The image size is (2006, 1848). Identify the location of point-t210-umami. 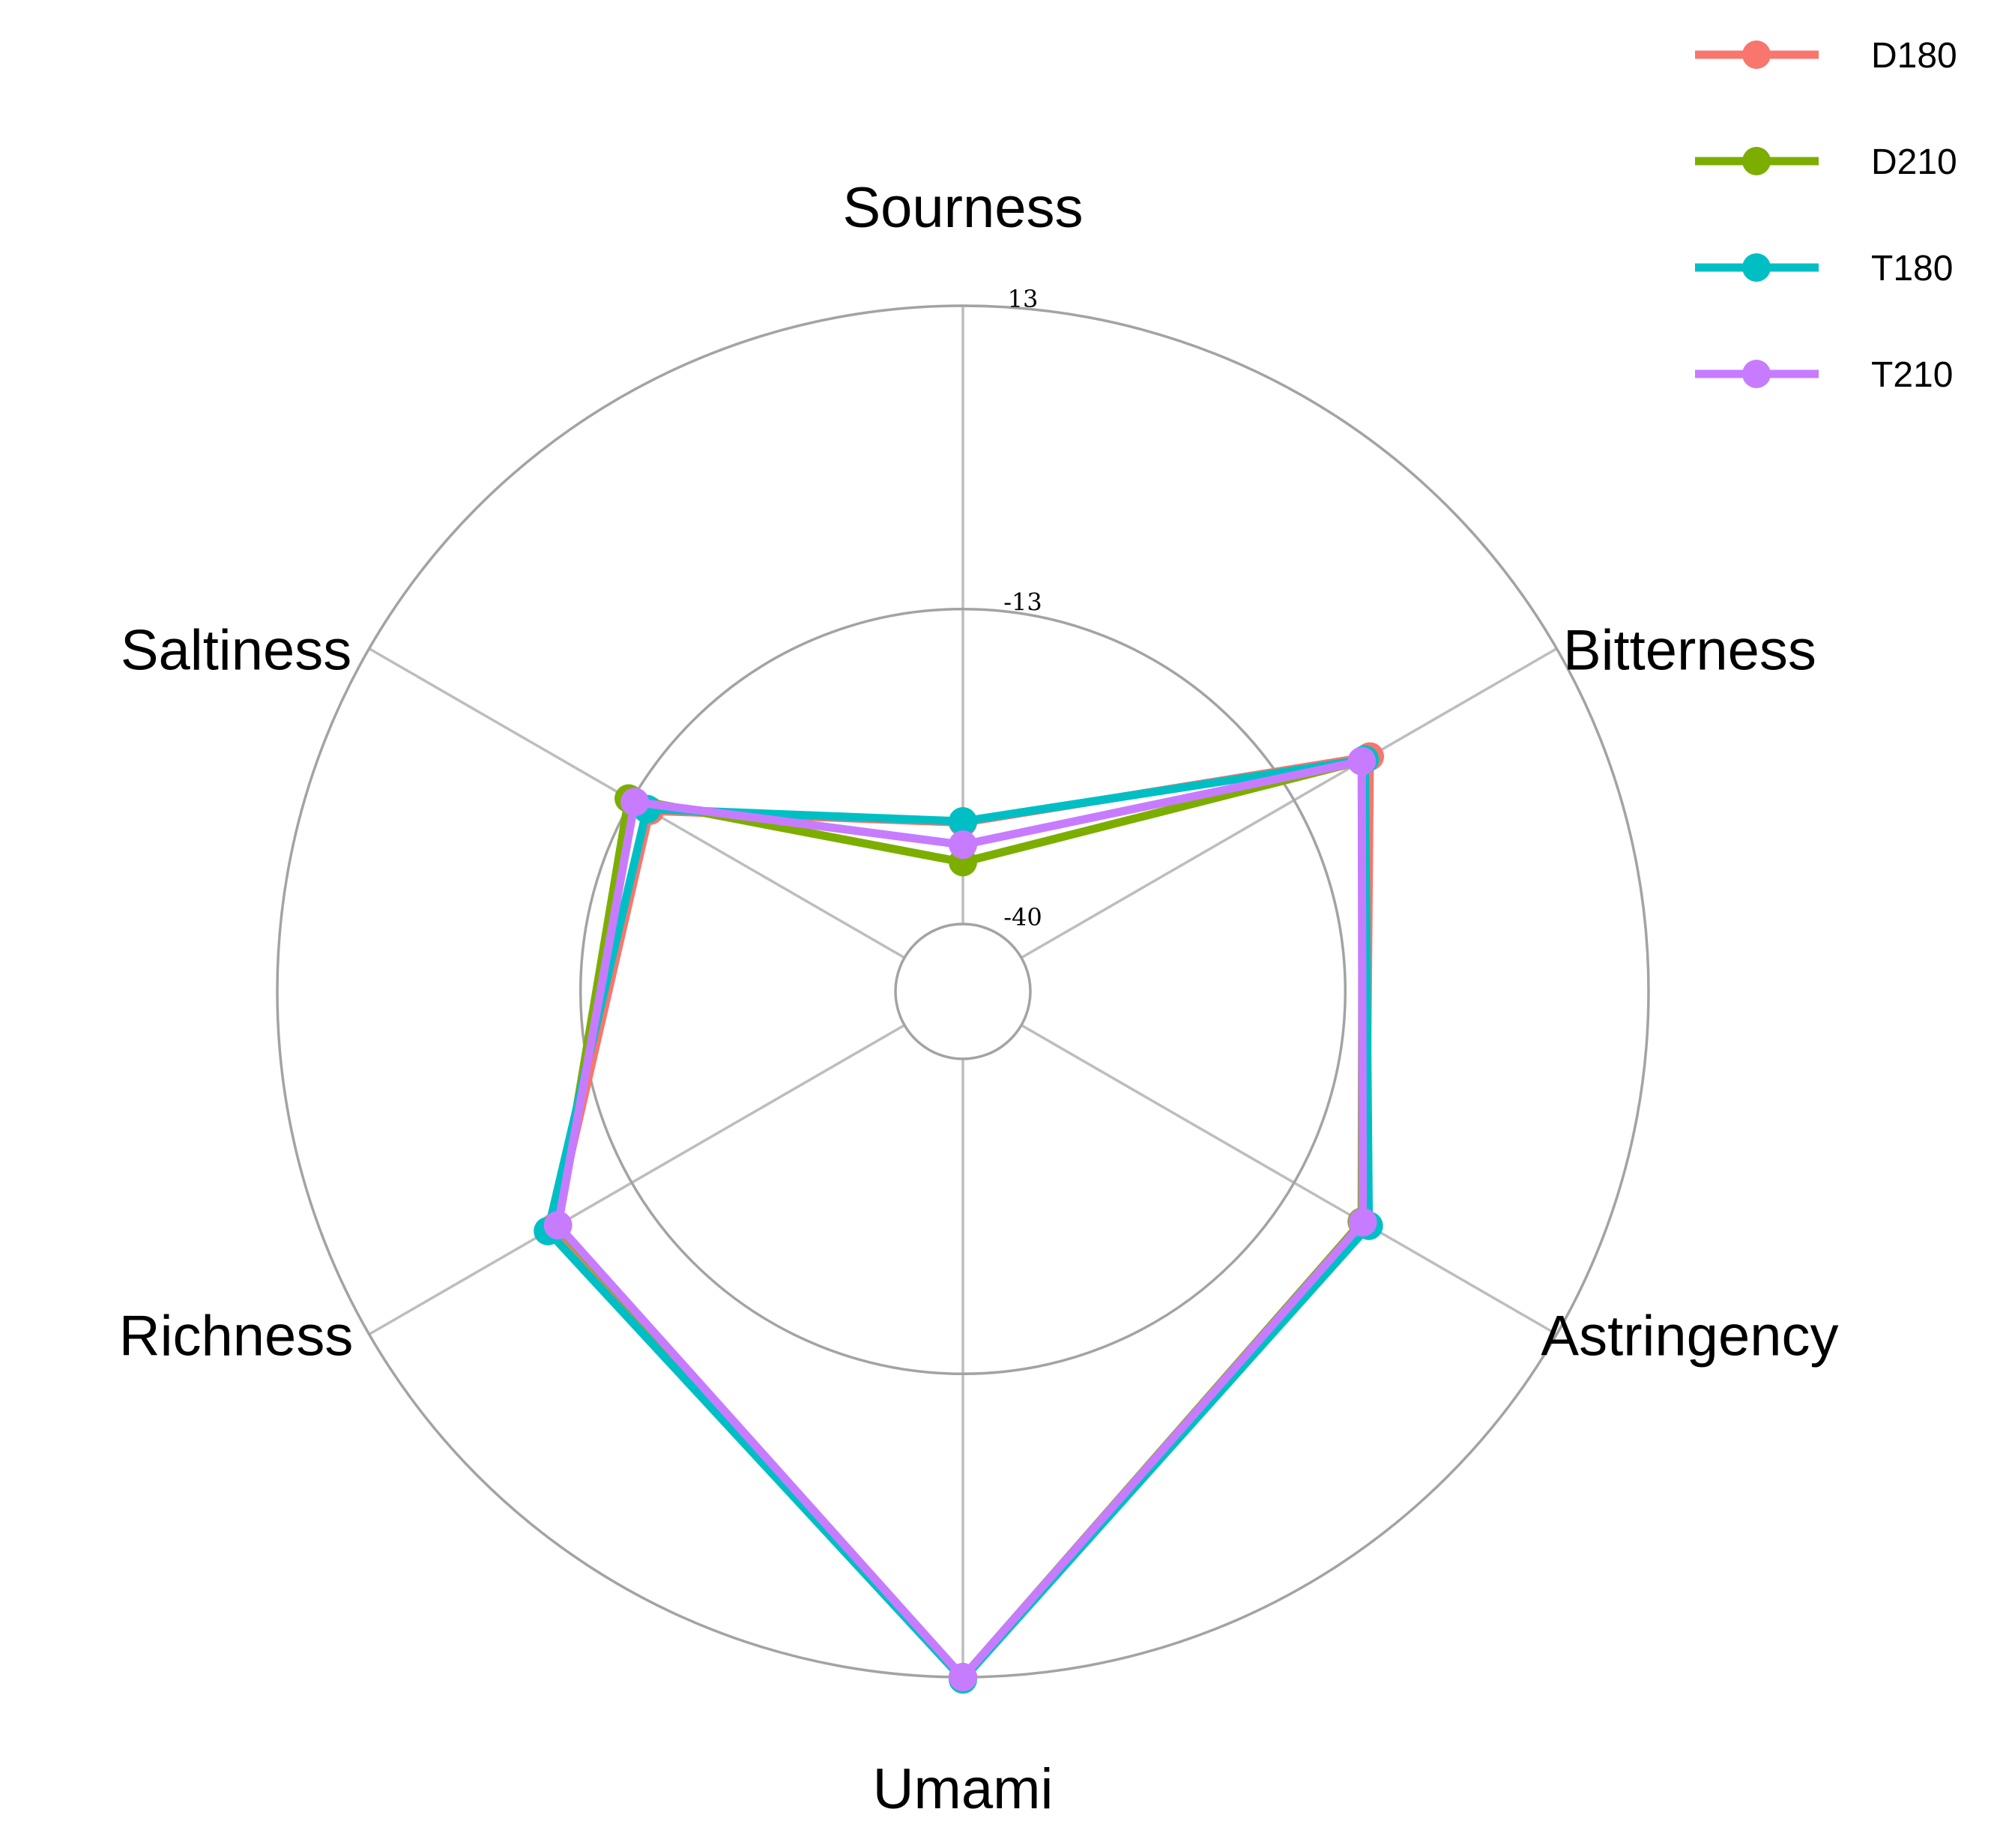
(963, 1677).